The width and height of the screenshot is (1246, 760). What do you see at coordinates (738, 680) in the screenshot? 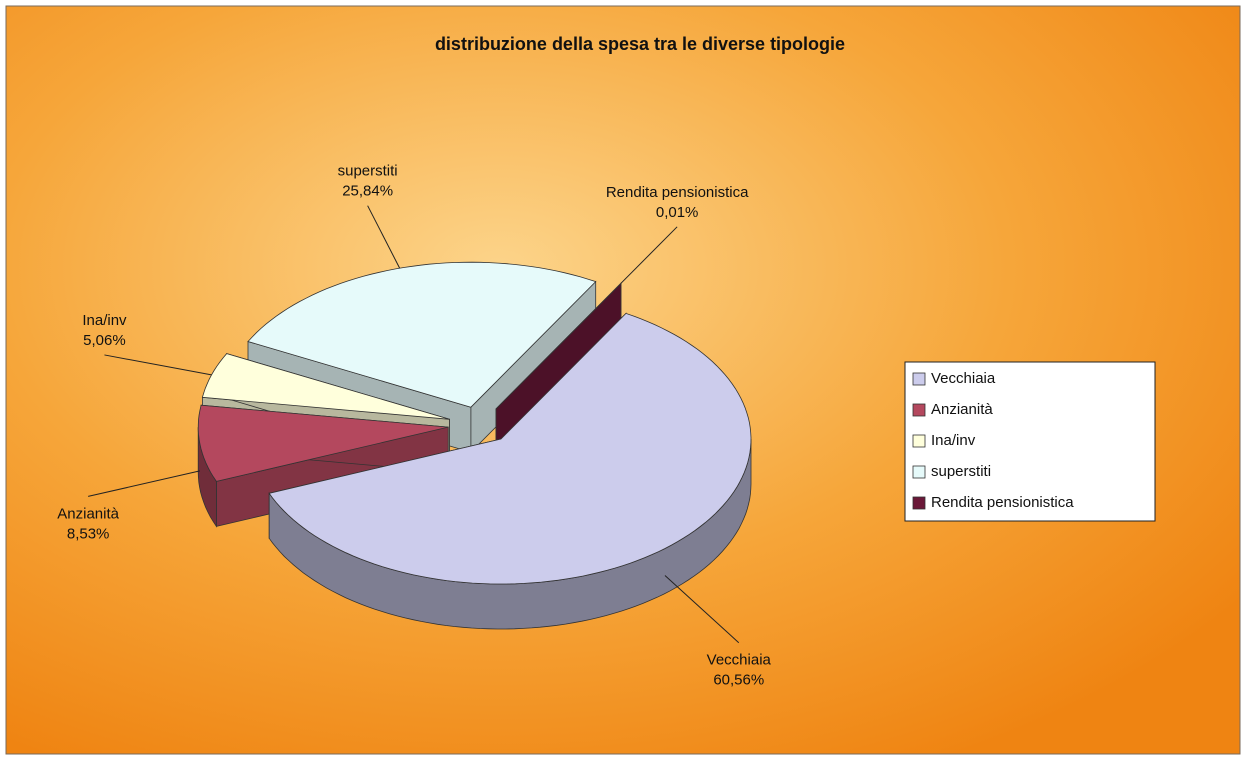
I see `data-label: 60,56%` at bounding box center [738, 680].